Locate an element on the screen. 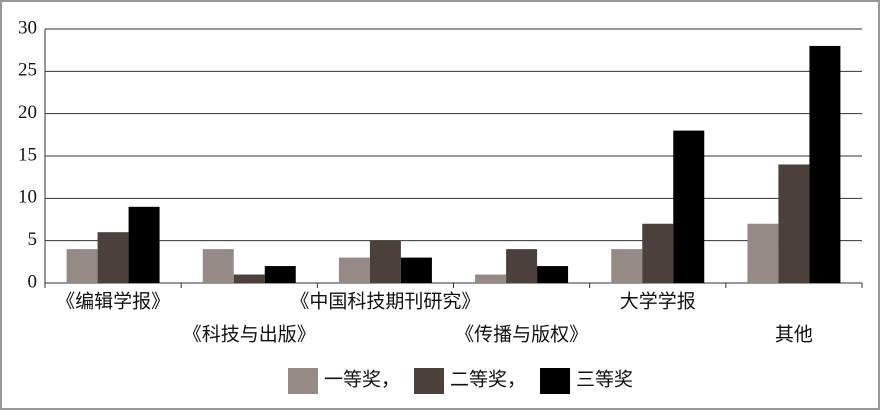 The width and height of the screenshot is (880, 410). x-tick-label: 其他 is located at coordinates (794, 334).